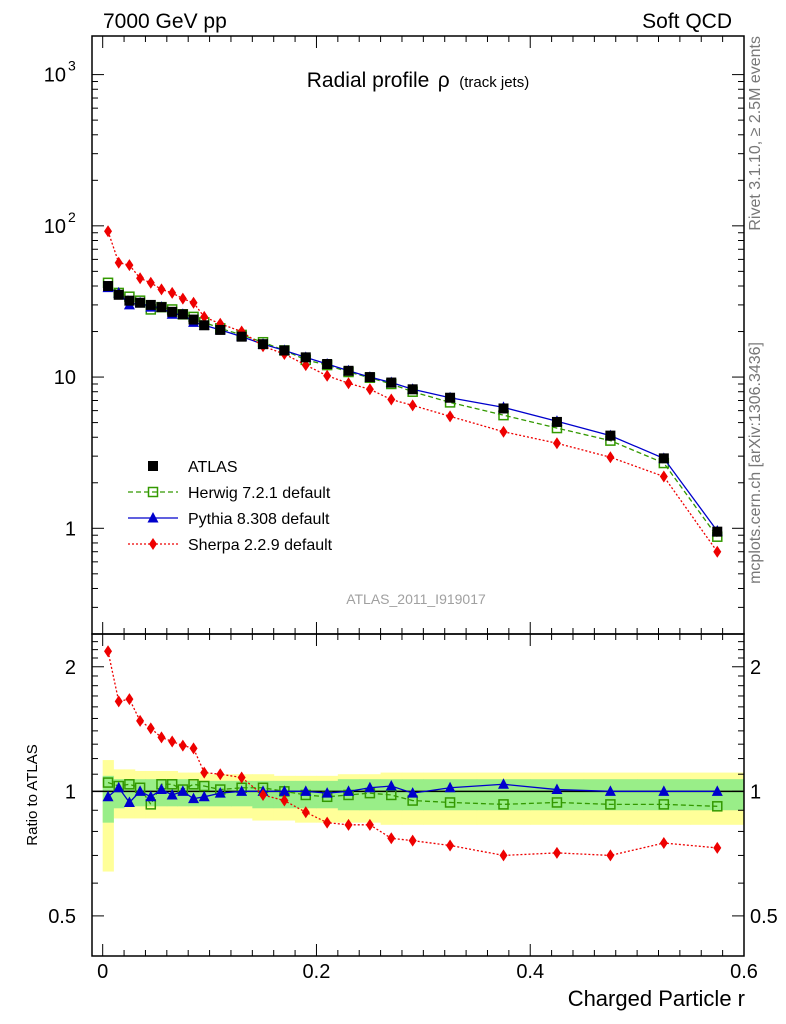 This screenshot has width=786, height=1024. What do you see at coordinates (260, 545) in the screenshot?
I see `sherpa-legend-label: Sherpa 2.2.9 default` at bounding box center [260, 545].